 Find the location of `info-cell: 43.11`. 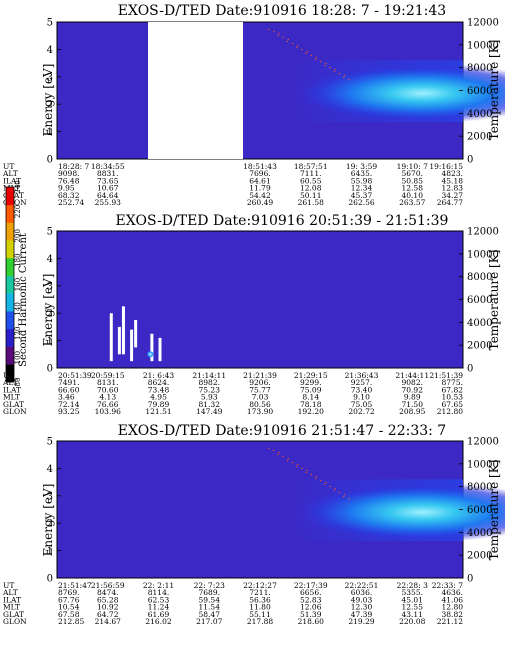

info-cell: 43.11 is located at coordinates (412, 614).